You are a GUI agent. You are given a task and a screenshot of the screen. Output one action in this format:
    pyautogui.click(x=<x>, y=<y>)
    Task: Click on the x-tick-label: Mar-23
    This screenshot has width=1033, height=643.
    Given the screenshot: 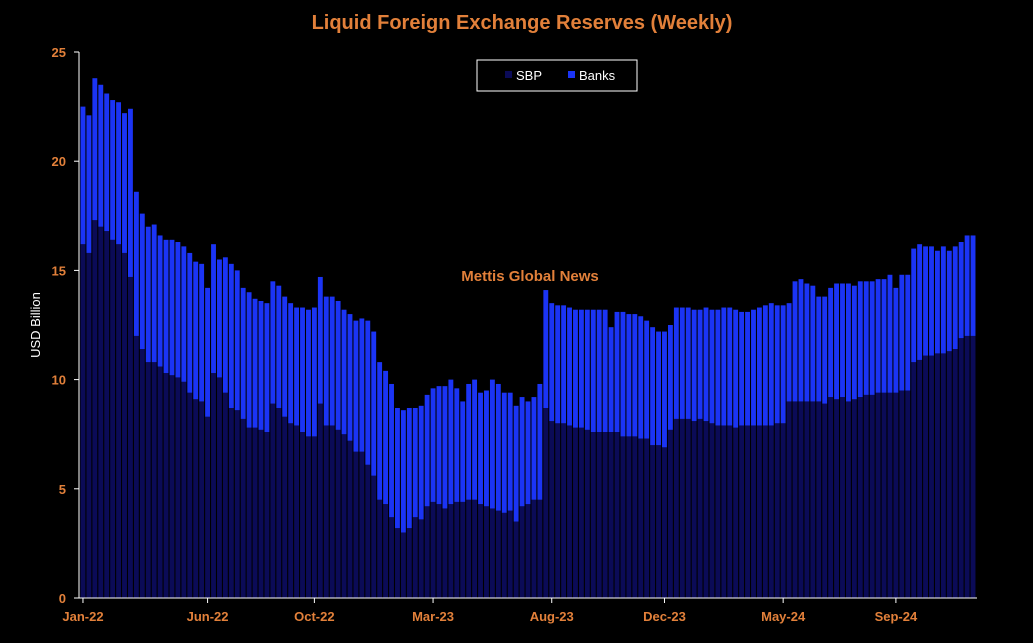 What is the action you would take?
    pyautogui.click(x=433, y=616)
    